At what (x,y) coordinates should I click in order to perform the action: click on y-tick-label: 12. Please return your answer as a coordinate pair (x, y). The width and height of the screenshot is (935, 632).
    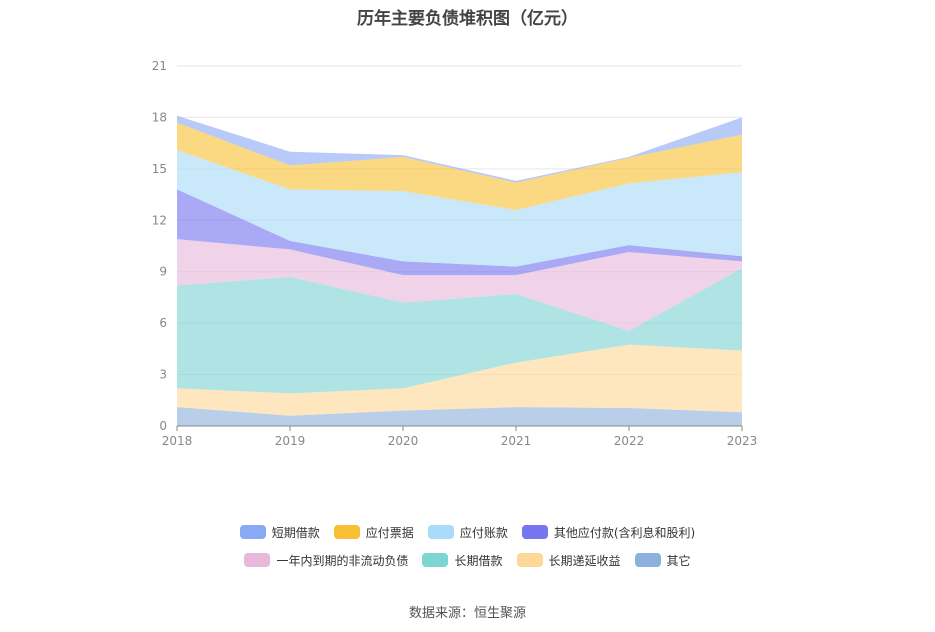
    Looking at the image, I should click on (159, 220).